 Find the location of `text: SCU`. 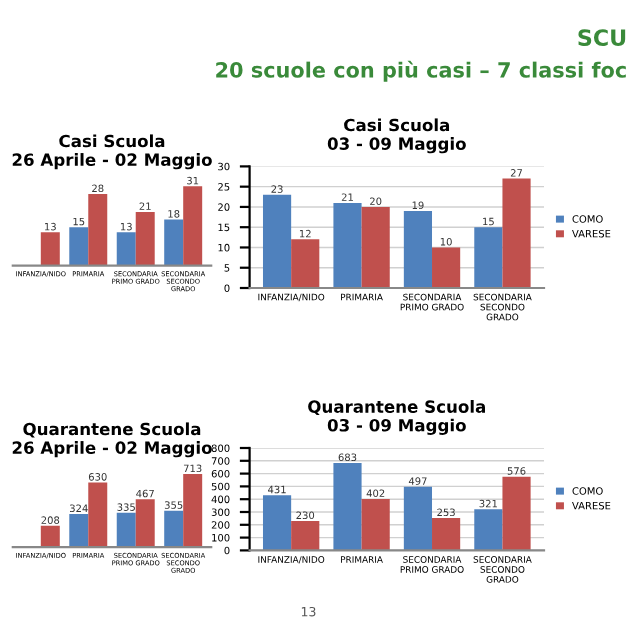

text: SCU is located at coordinates (602, 37).